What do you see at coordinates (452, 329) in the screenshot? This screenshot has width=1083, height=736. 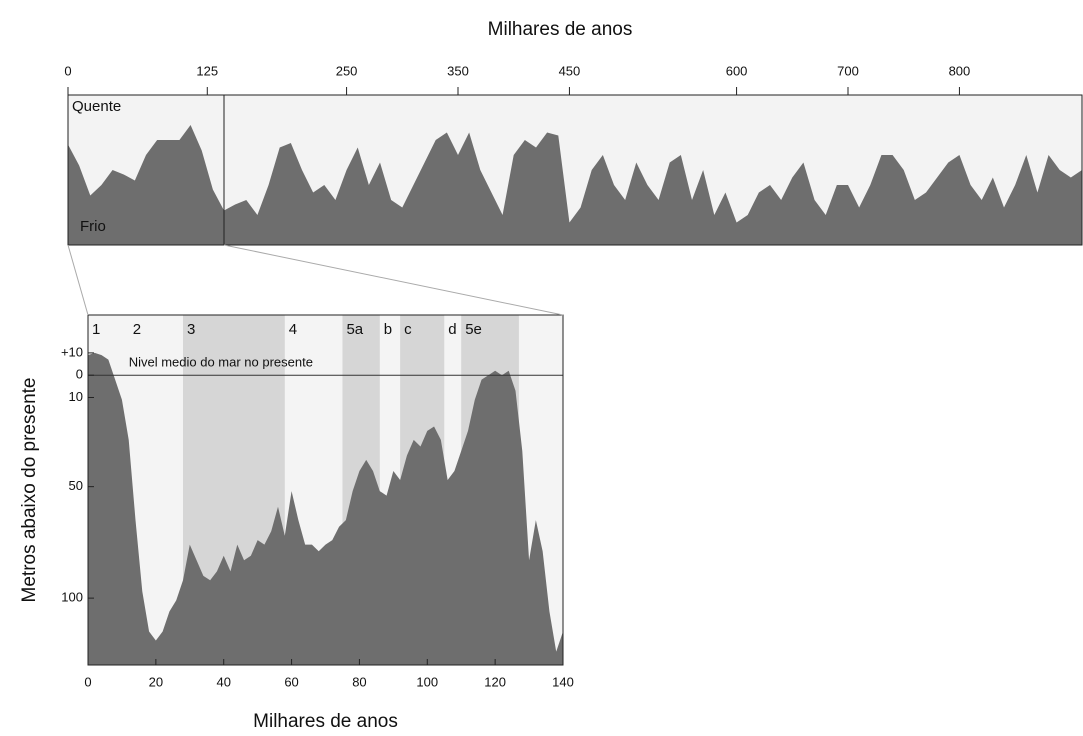 I see `stage-label: d` at bounding box center [452, 329].